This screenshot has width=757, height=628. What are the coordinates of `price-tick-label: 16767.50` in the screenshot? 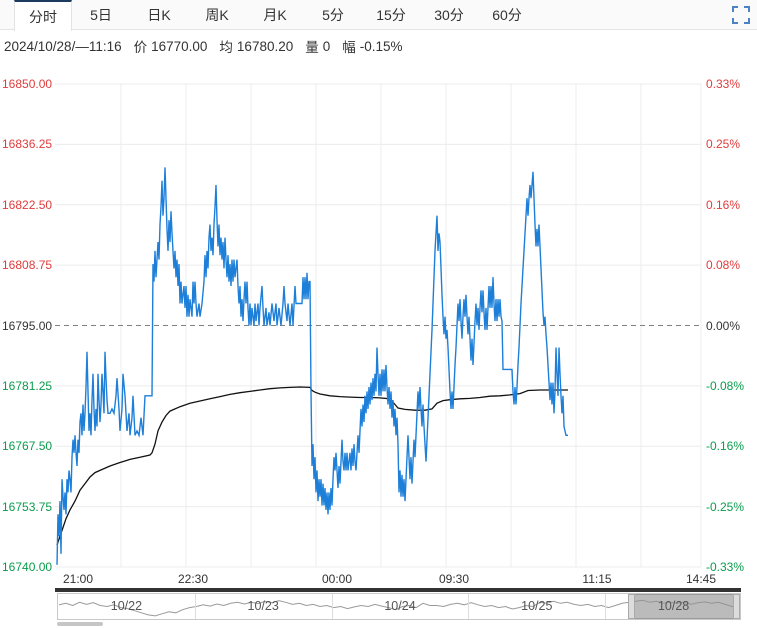 It's located at (27, 446).